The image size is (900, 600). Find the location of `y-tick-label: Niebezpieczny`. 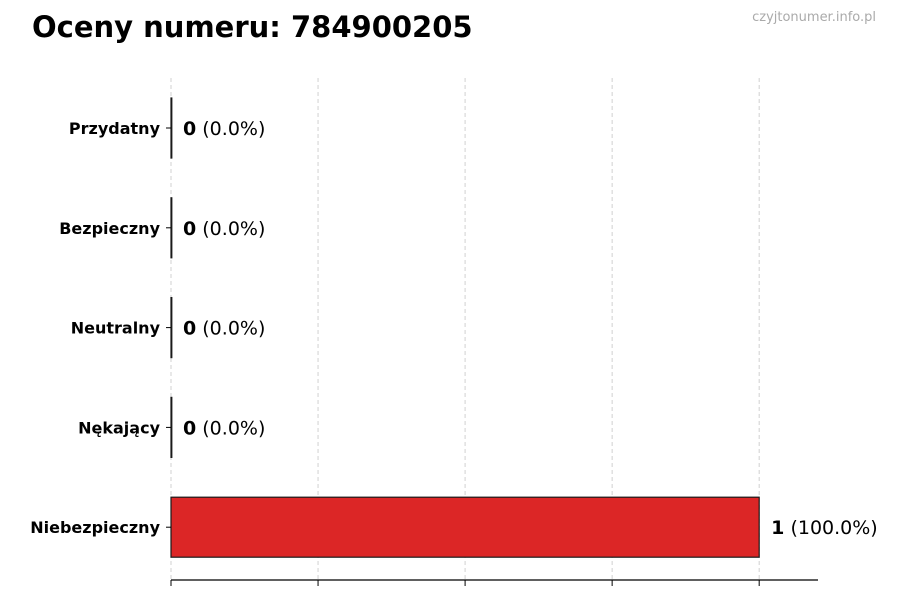

y-tick-label: Niebezpieczny is located at coordinates (95, 527).